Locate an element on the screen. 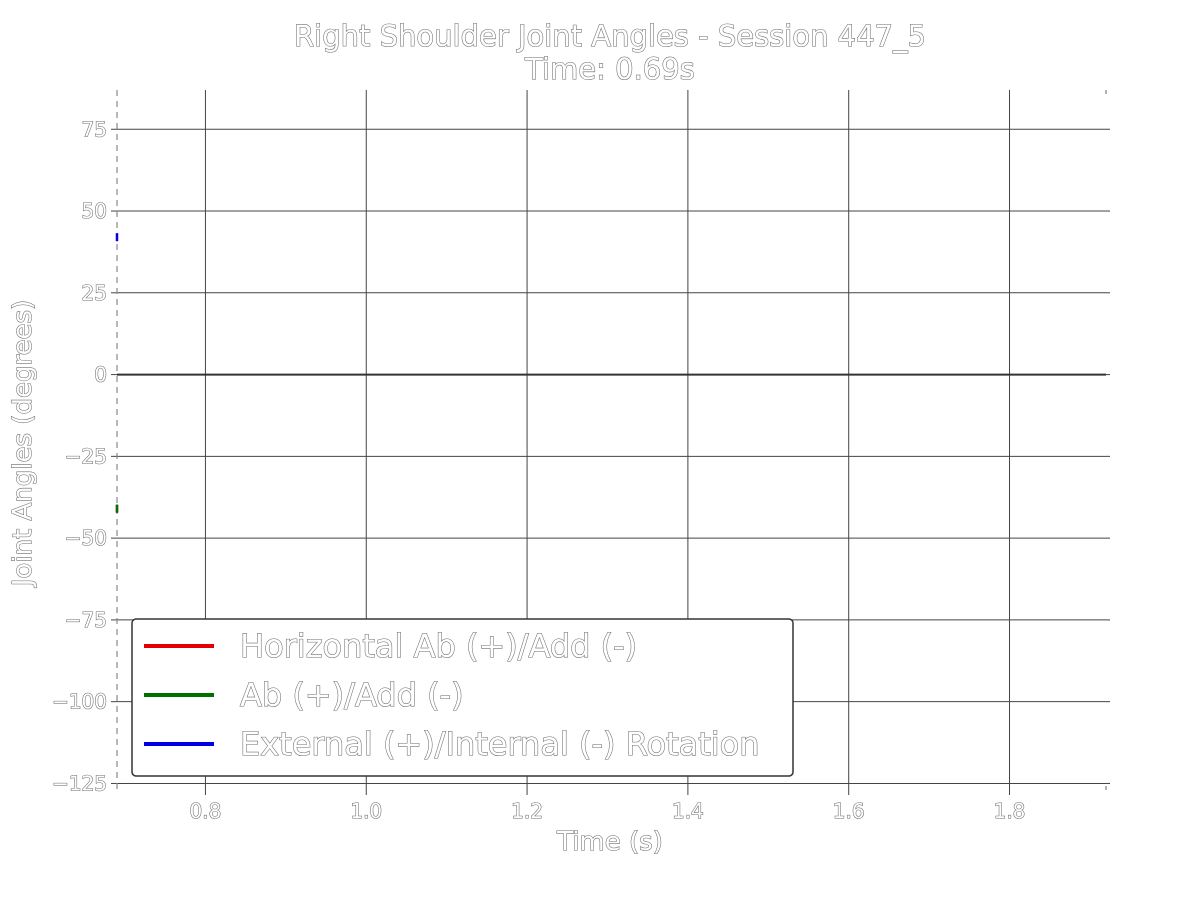 This screenshot has width=1200, height=900. y-tick-label: 75 is located at coordinates (94, 129).